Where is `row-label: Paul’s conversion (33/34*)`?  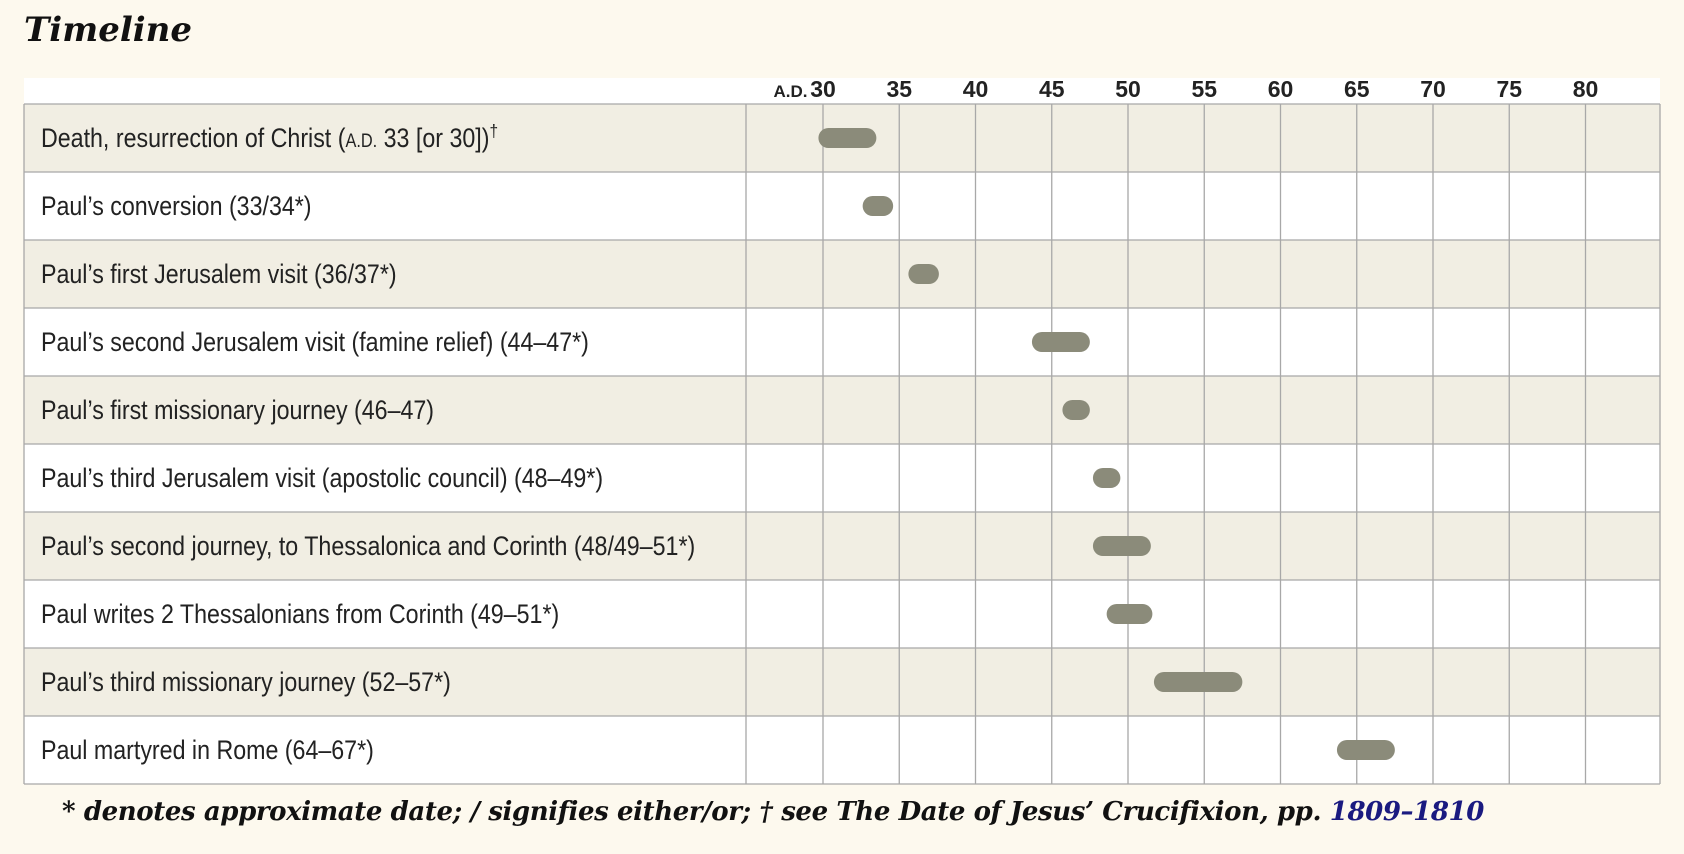 row-label: Paul’s conversion (33/34*) is located at coordinates (176, 206).